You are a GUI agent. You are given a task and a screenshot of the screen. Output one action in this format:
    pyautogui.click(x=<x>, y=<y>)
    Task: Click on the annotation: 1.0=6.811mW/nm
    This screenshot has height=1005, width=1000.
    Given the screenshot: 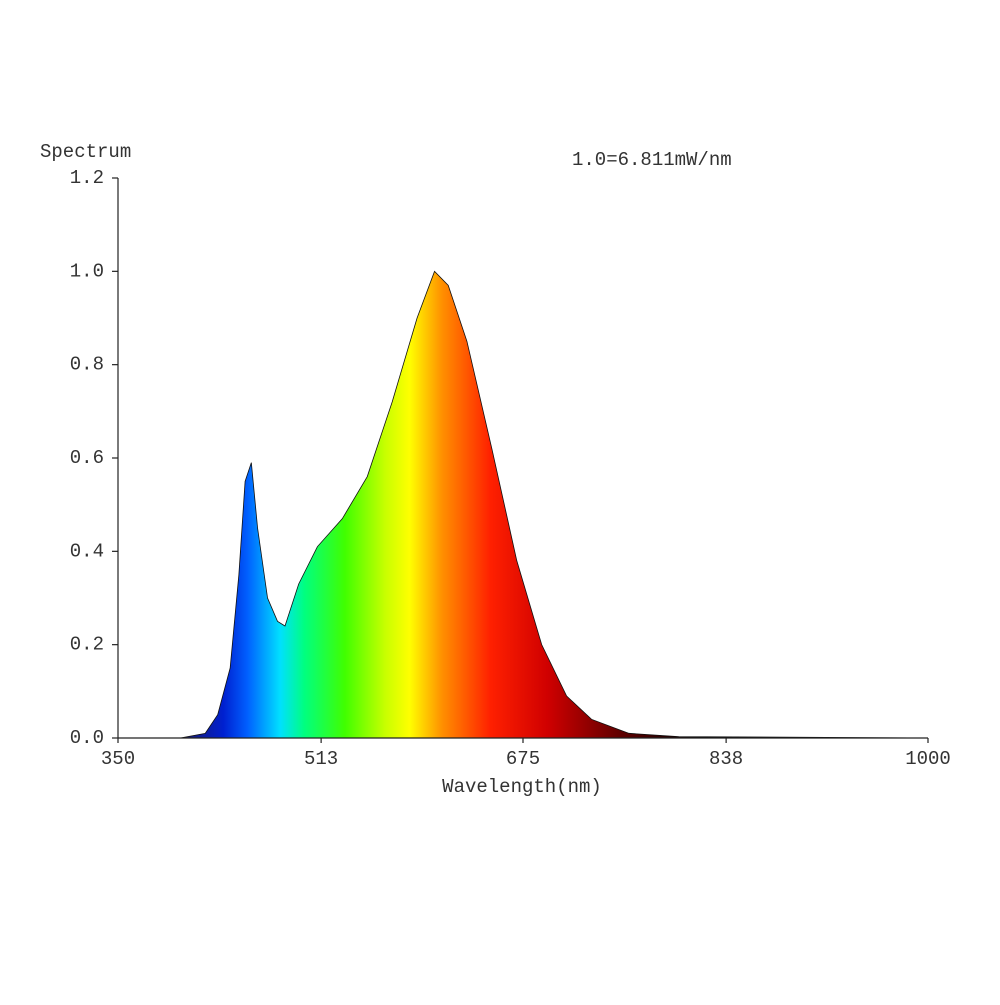 What is the action you would take?
    pyautogui.click(x=652, y=160)
    